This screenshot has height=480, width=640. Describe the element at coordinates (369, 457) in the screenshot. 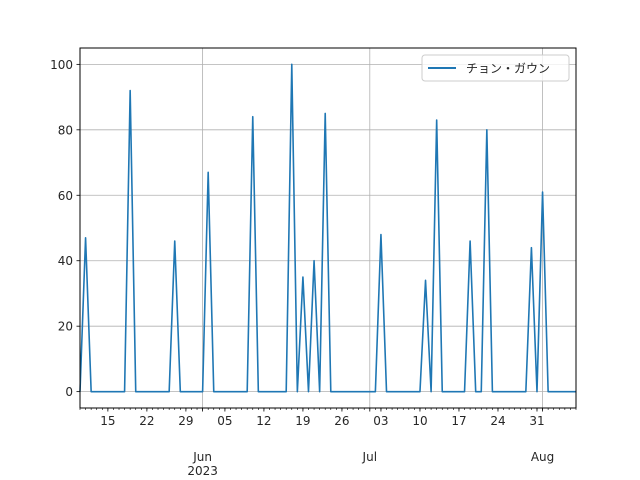

I see `x-major-tick-label: Jul` at that location.